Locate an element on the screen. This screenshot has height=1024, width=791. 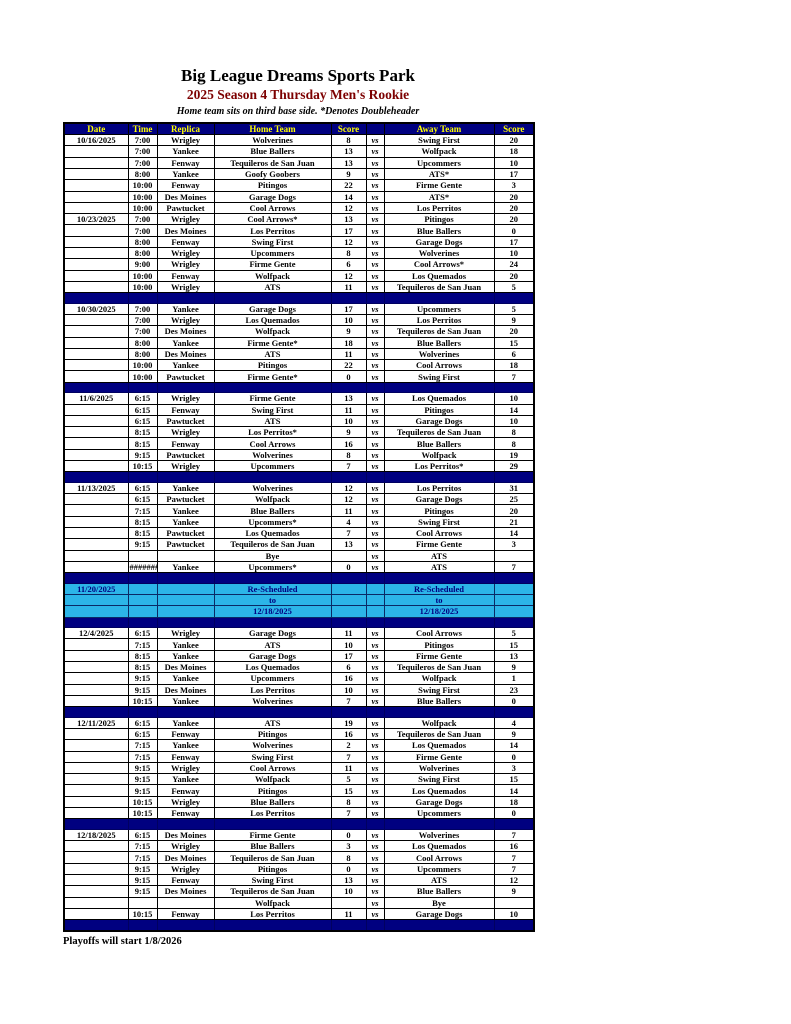
cell-away-score: 9 is located at coordinates (514, 320).